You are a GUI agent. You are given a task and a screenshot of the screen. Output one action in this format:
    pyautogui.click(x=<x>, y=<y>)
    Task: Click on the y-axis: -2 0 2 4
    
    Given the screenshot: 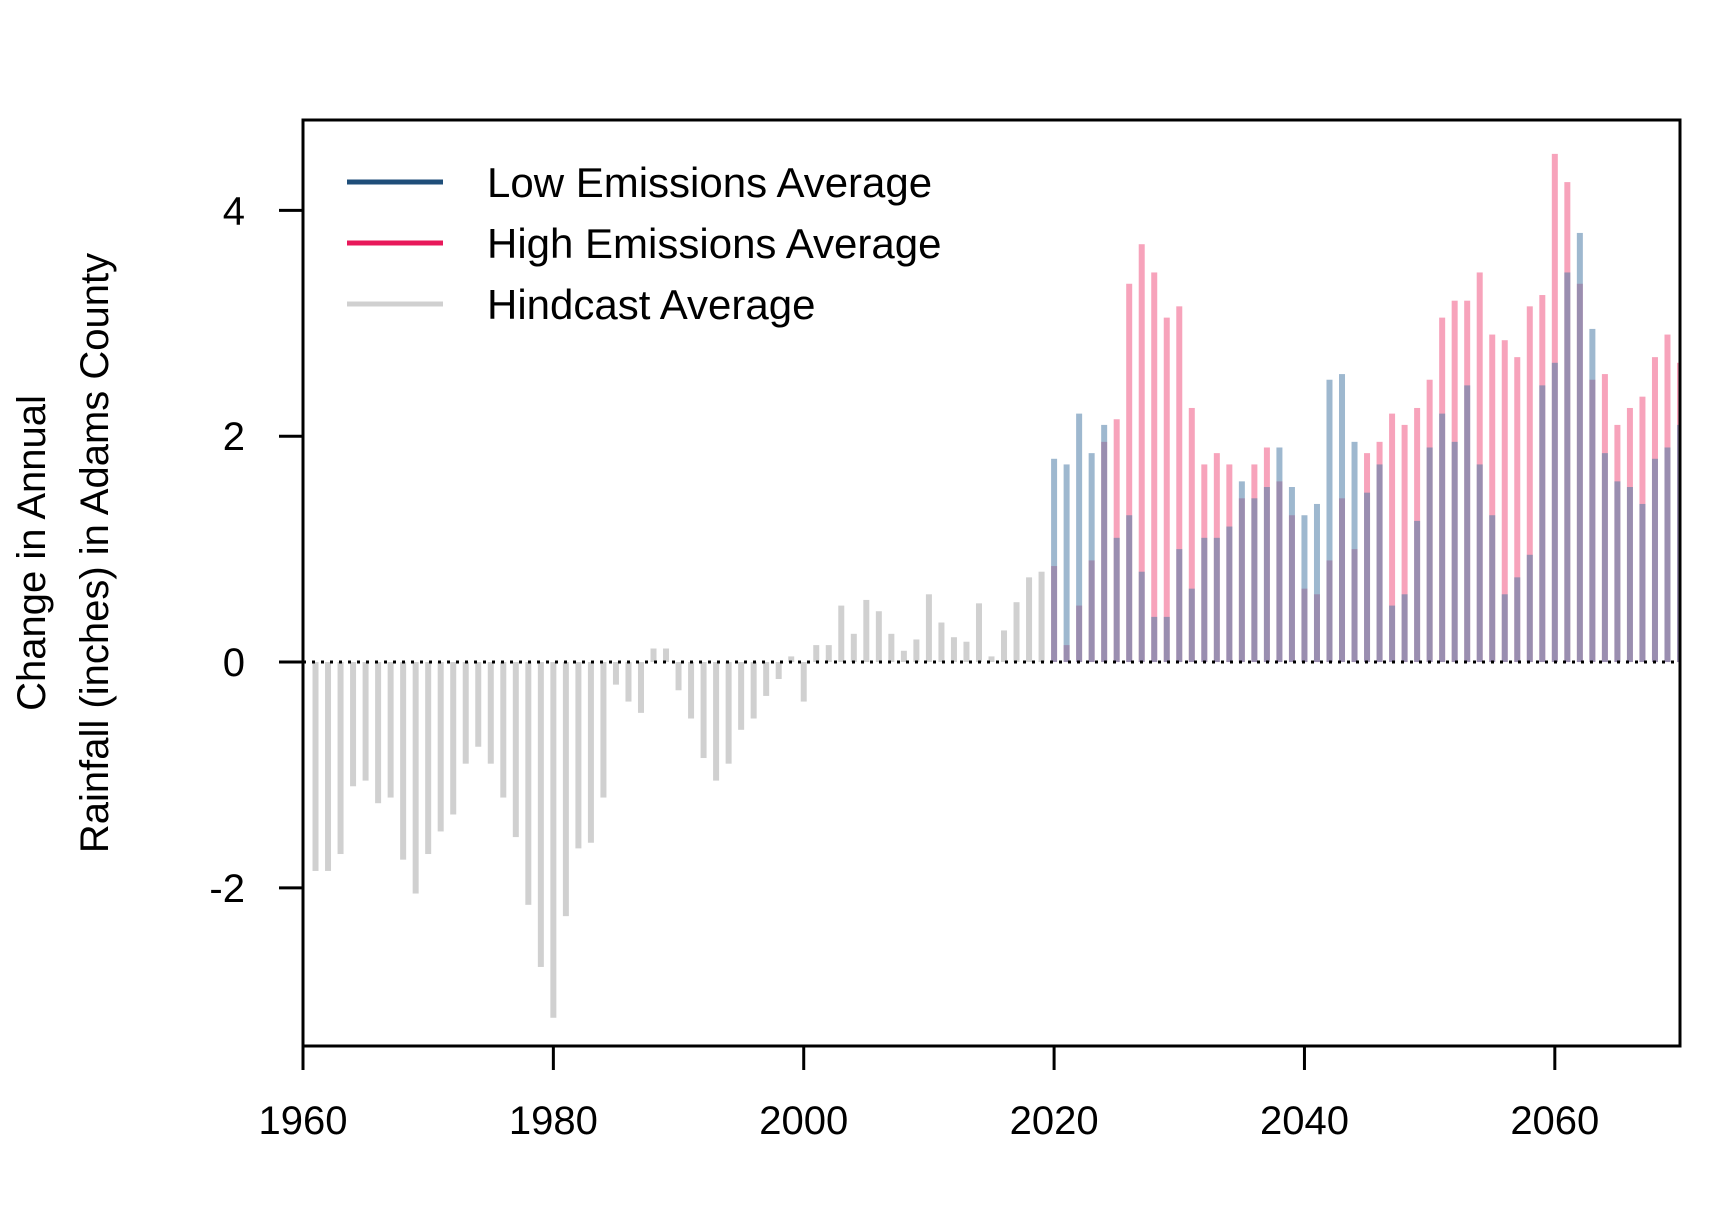 What is the action you would take?
    pyautogui.click(x=256, y=550)
    